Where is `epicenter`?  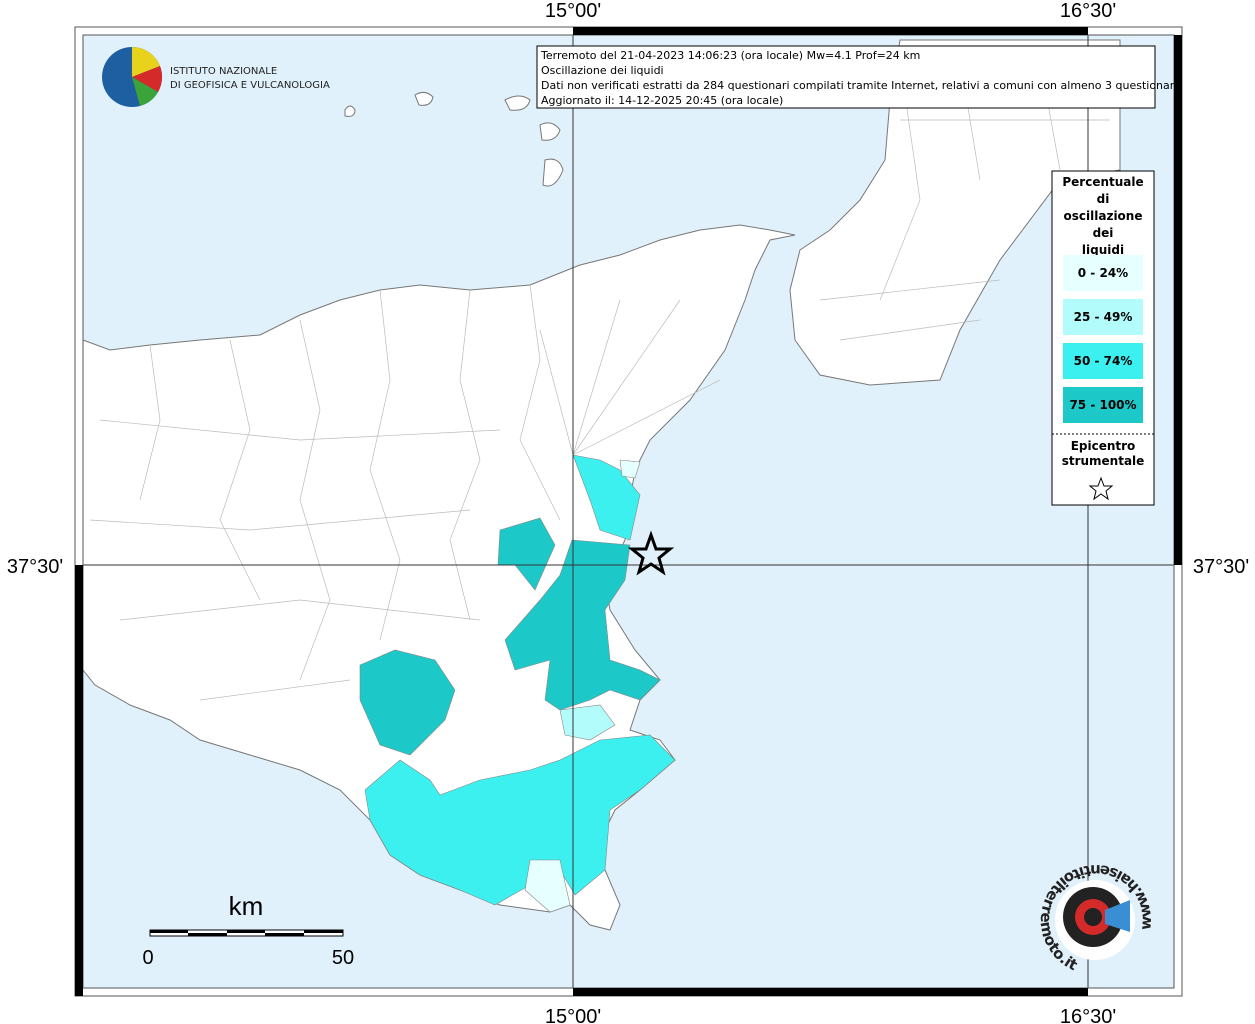 epicenter is located at coordinates (651, 553).